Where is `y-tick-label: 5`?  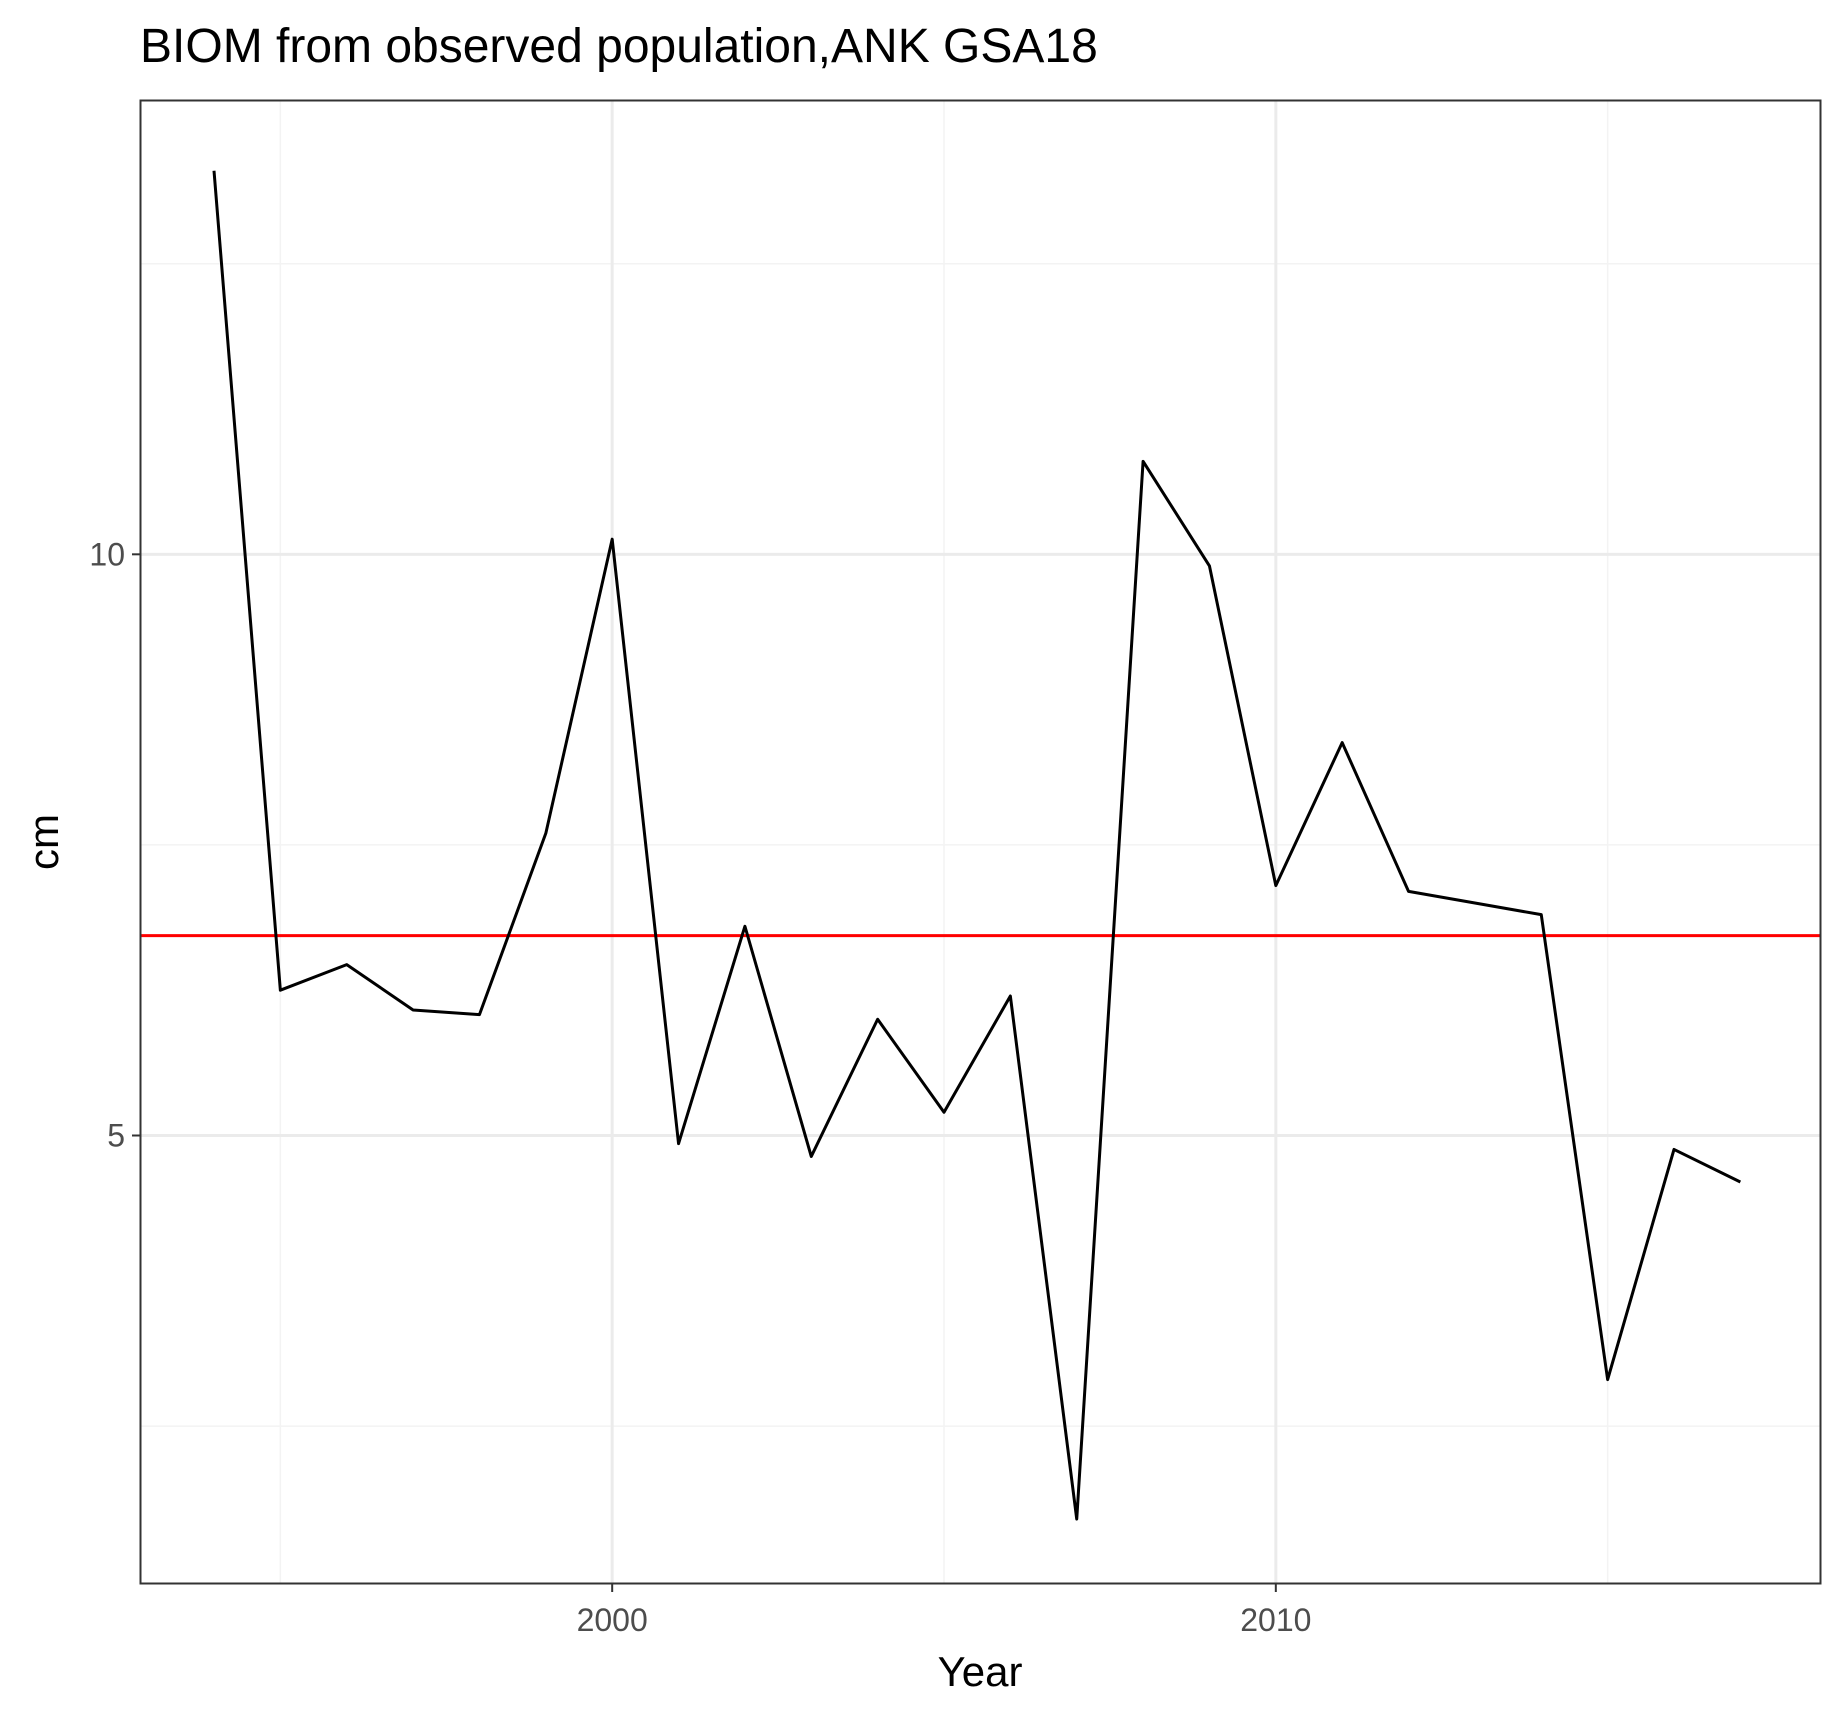
y-tick-label: 5 is located at coordinates (116, 1135).